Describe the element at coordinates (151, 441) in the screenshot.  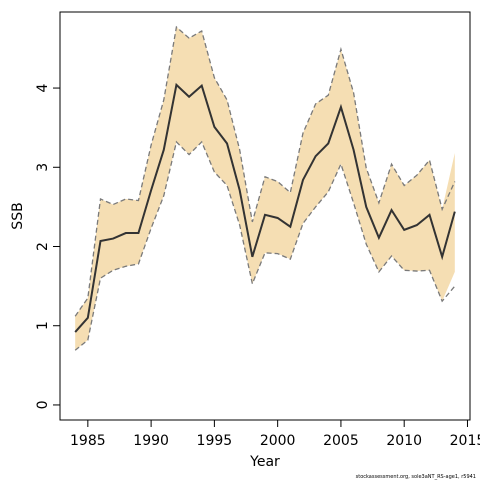
I see `x-tick-label: 1990` at that location.